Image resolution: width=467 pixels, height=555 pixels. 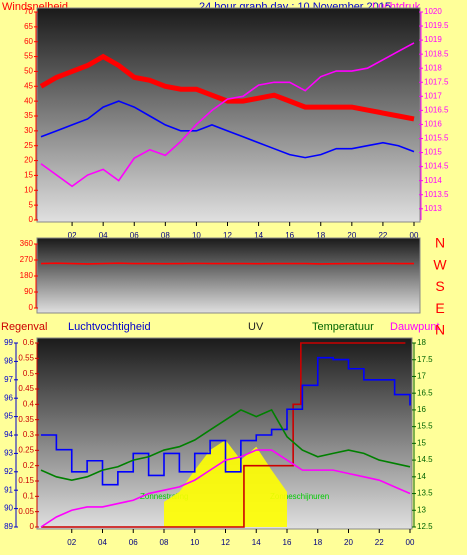 What do you see at coordinates (29, 403) in the screenshot?
I see `y-tick-label: 0.4` at bounding box center [29, 403].